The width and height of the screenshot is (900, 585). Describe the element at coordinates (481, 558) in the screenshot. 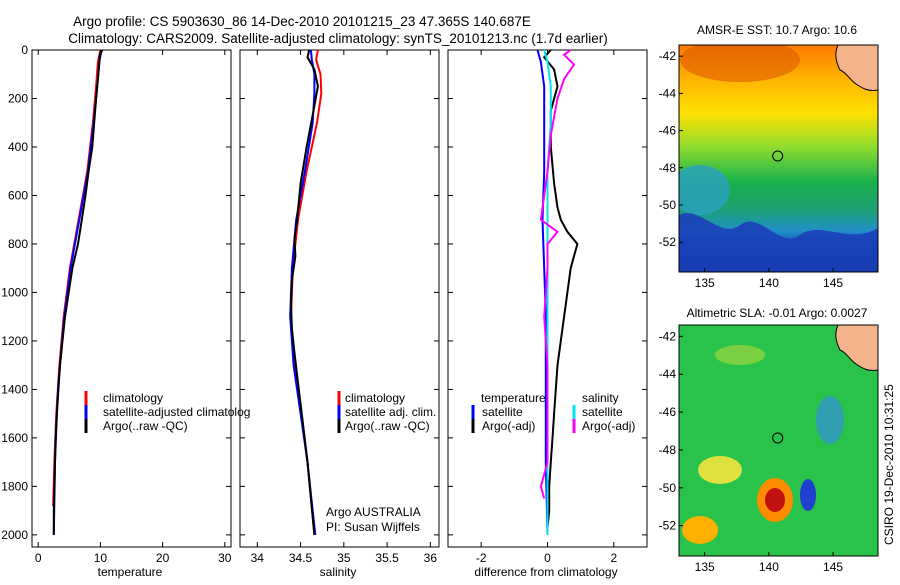

I see `difference-xtick-label: -2` at that location.